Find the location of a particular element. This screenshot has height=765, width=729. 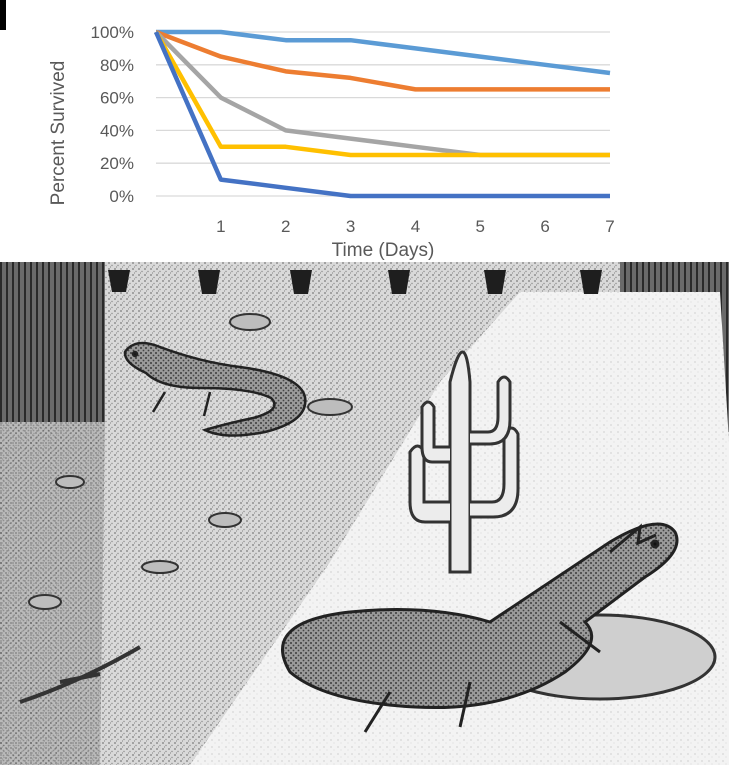

y-tick-label: 0% is located at coordinates (121, 196).